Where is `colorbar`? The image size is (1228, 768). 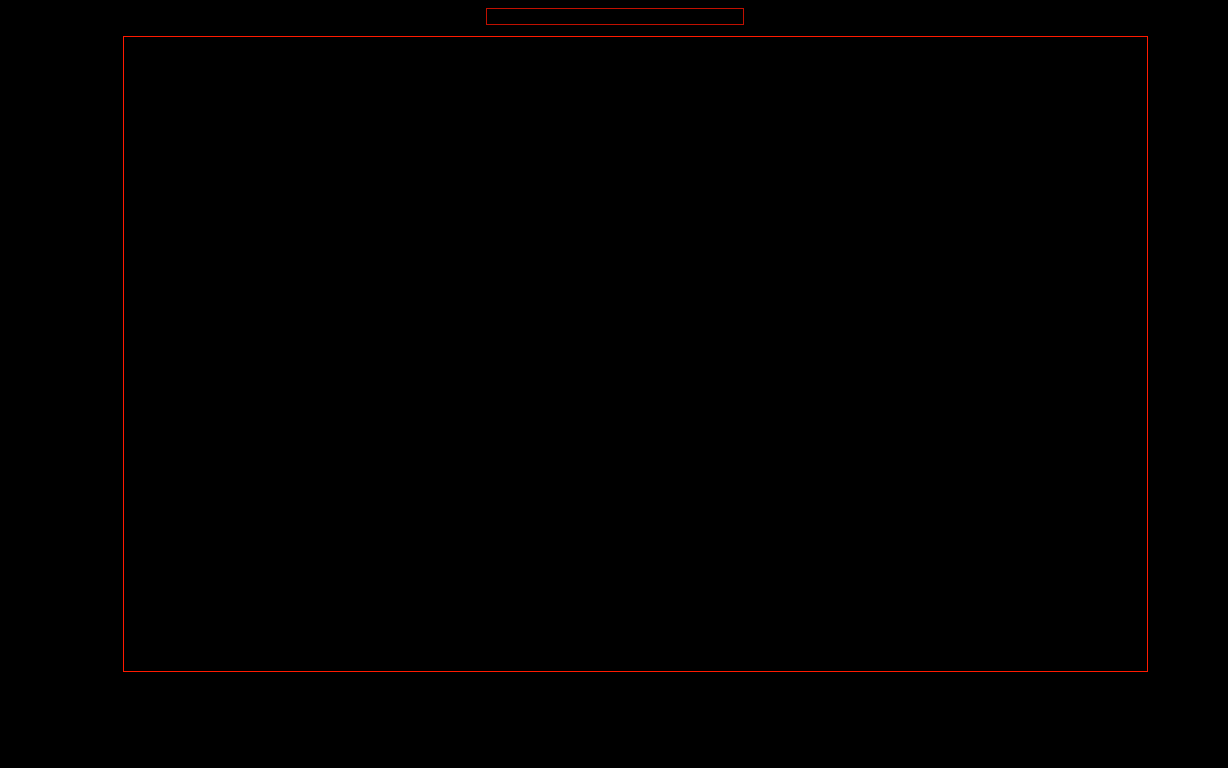
colorbar is located at coordinates (615, 16).